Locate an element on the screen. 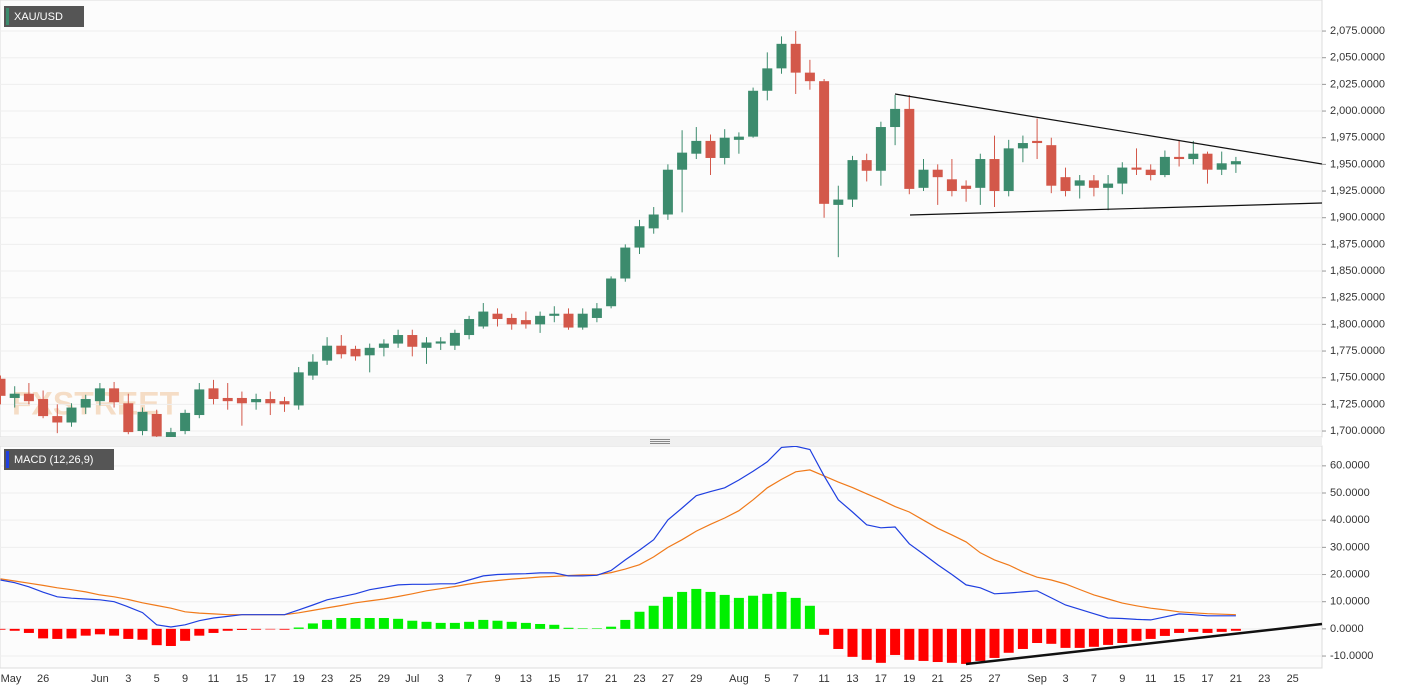 The image size is (1405, 692). y-tick-label: 30.0000 is located at coordinates (1350, 547).